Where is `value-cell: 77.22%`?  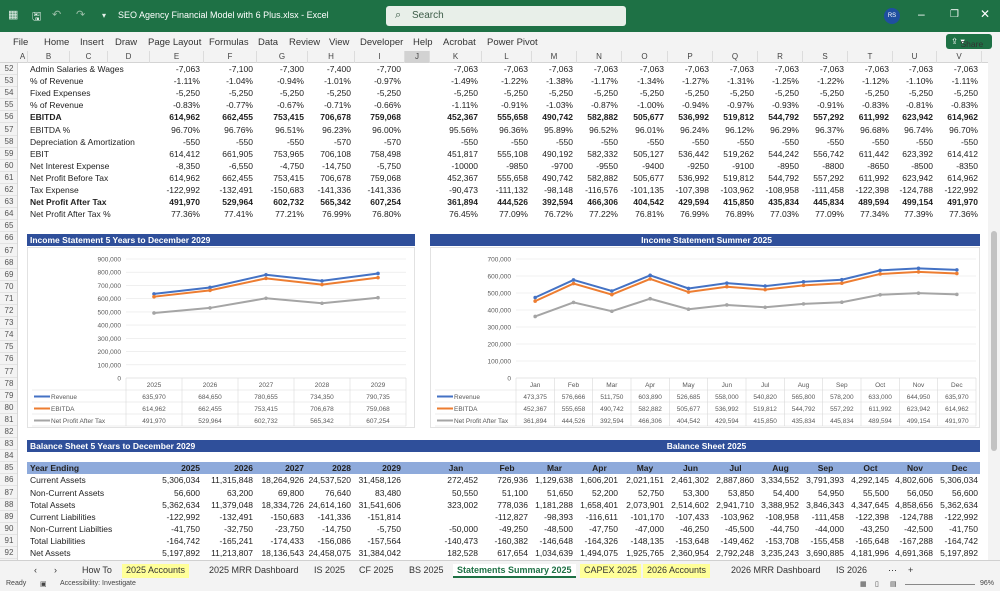
value-cell: 77.22% is located at coordinates (603, 214).